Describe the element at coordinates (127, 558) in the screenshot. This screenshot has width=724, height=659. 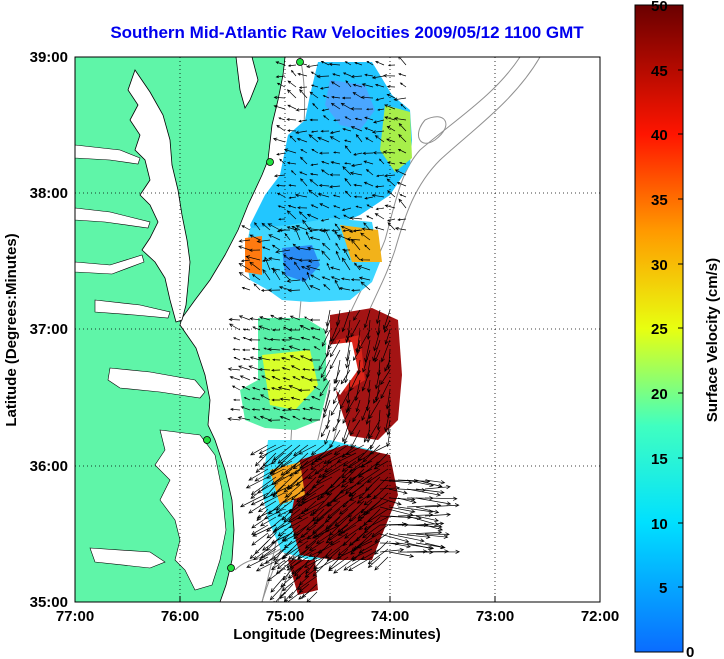
I see `pamlico-inlet` at that location.